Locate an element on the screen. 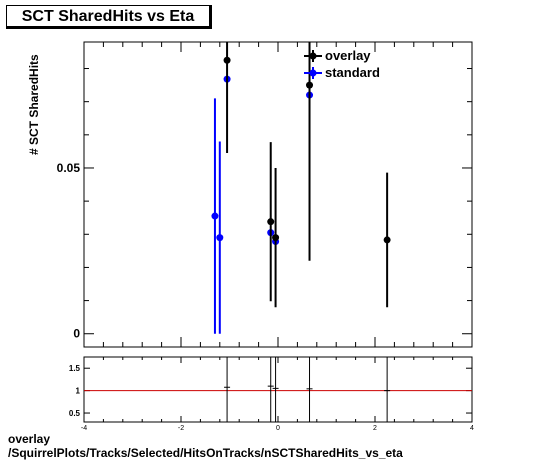 This screenshot has height=462, width=546. ratio-y-tick-label: 1.5 is located at coordinates (75, 368).